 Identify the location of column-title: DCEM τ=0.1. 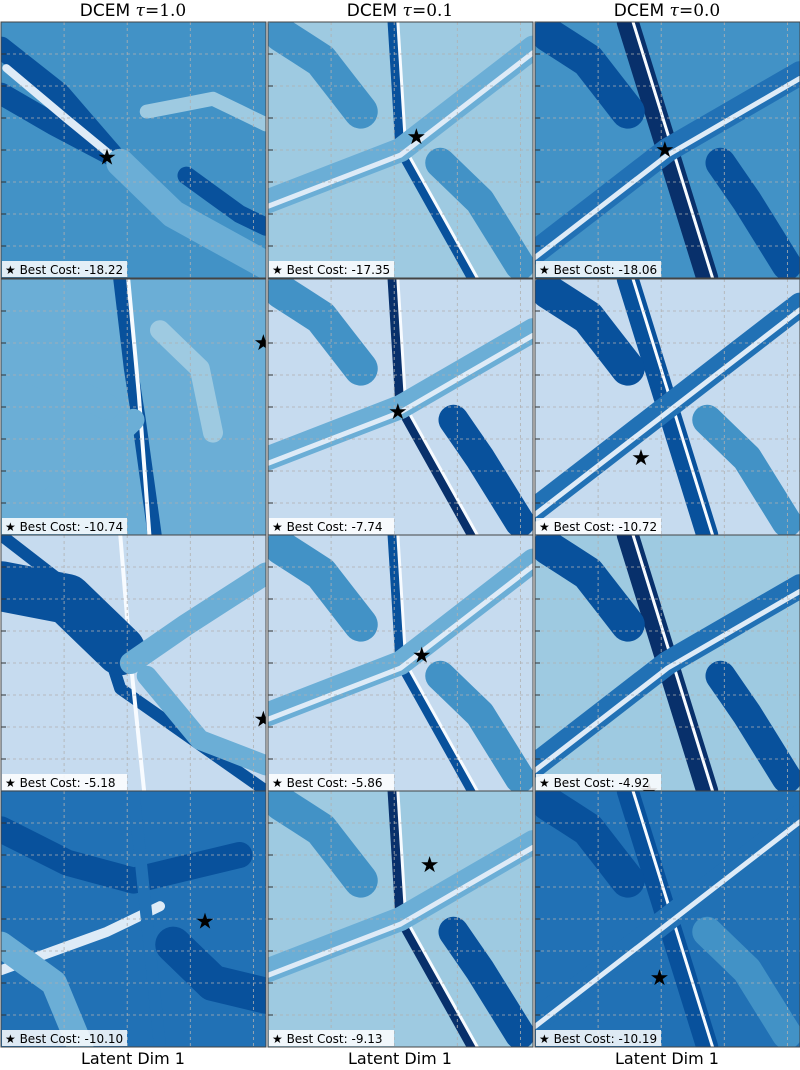
(400, 12).